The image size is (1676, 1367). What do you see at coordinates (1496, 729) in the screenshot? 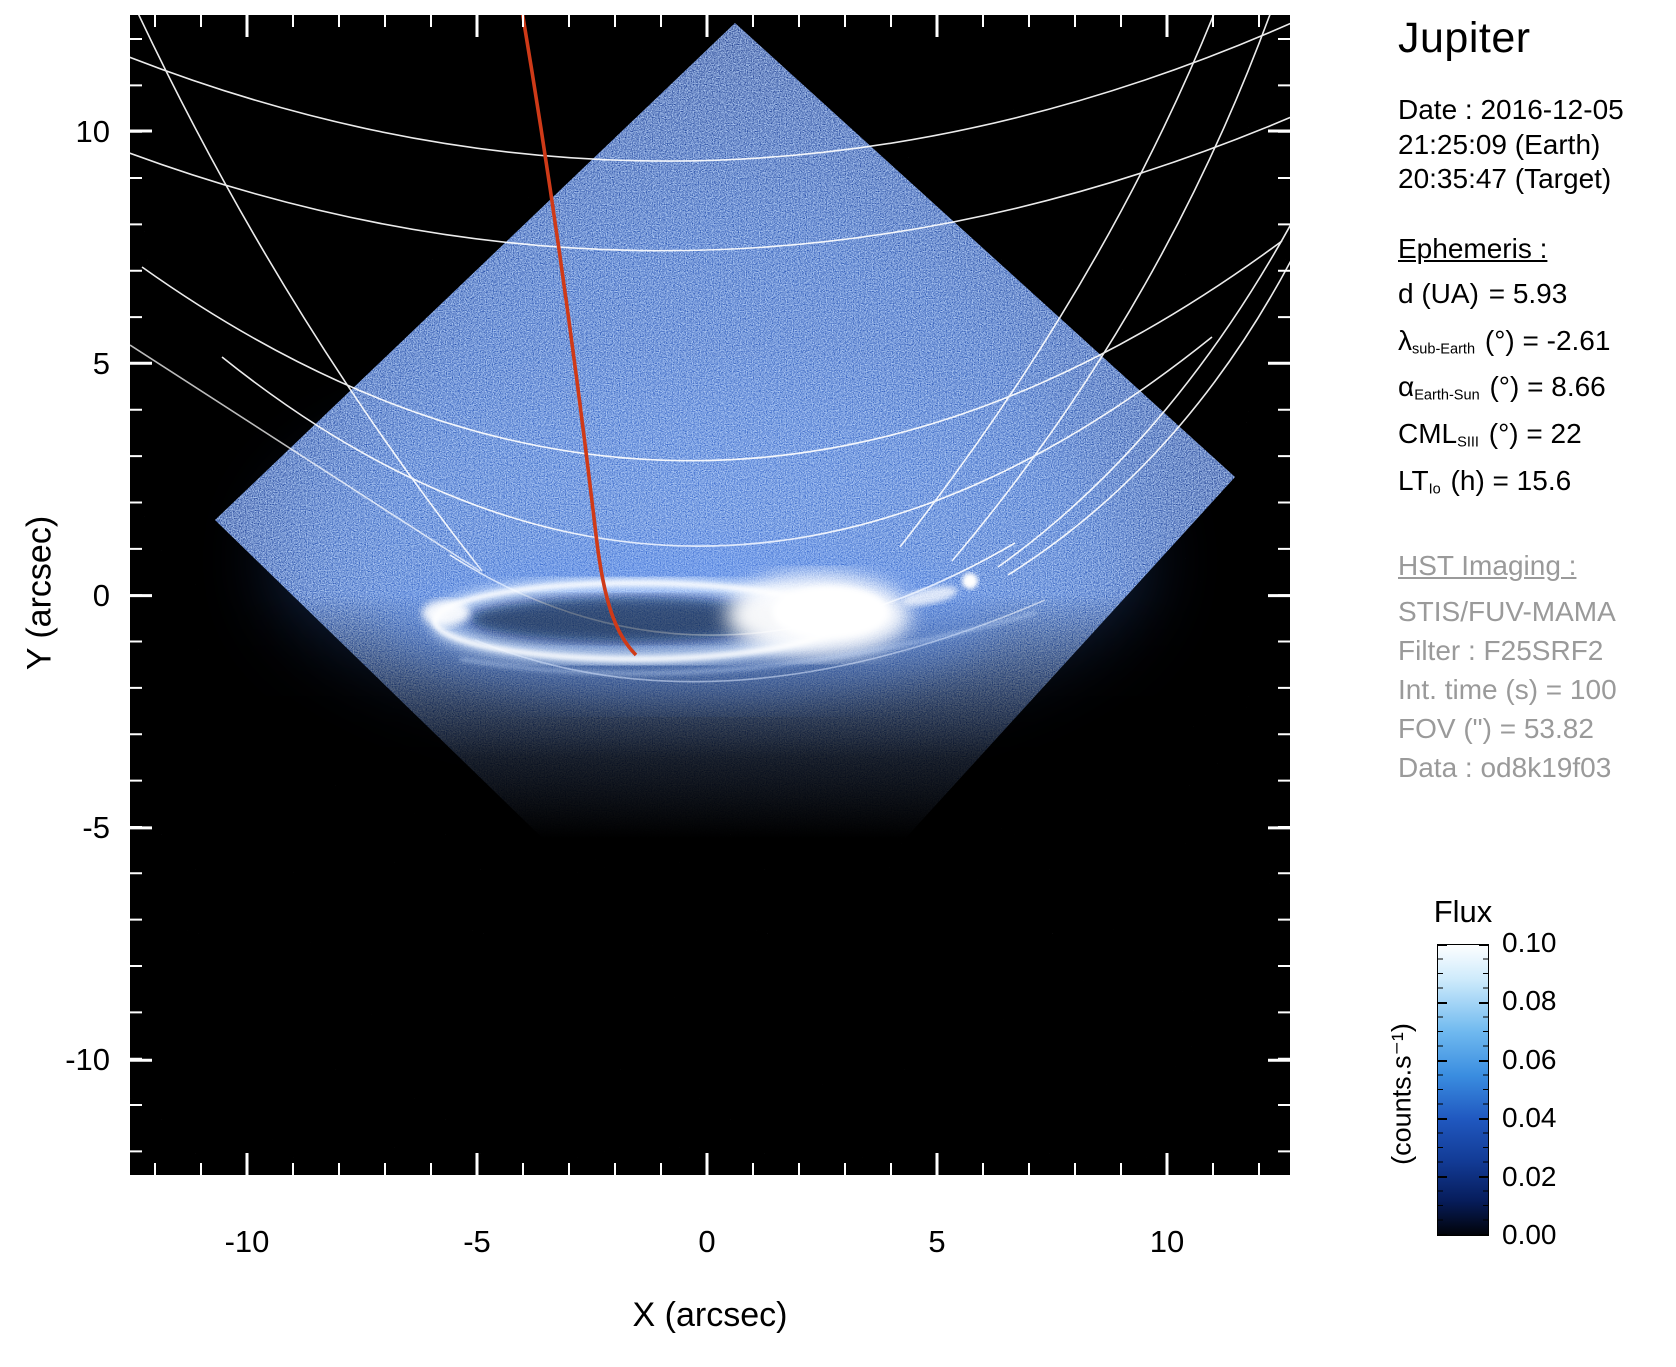
I see `hst-fov-line: FOV (") = 53.82` at bounding box center [1496, 729].